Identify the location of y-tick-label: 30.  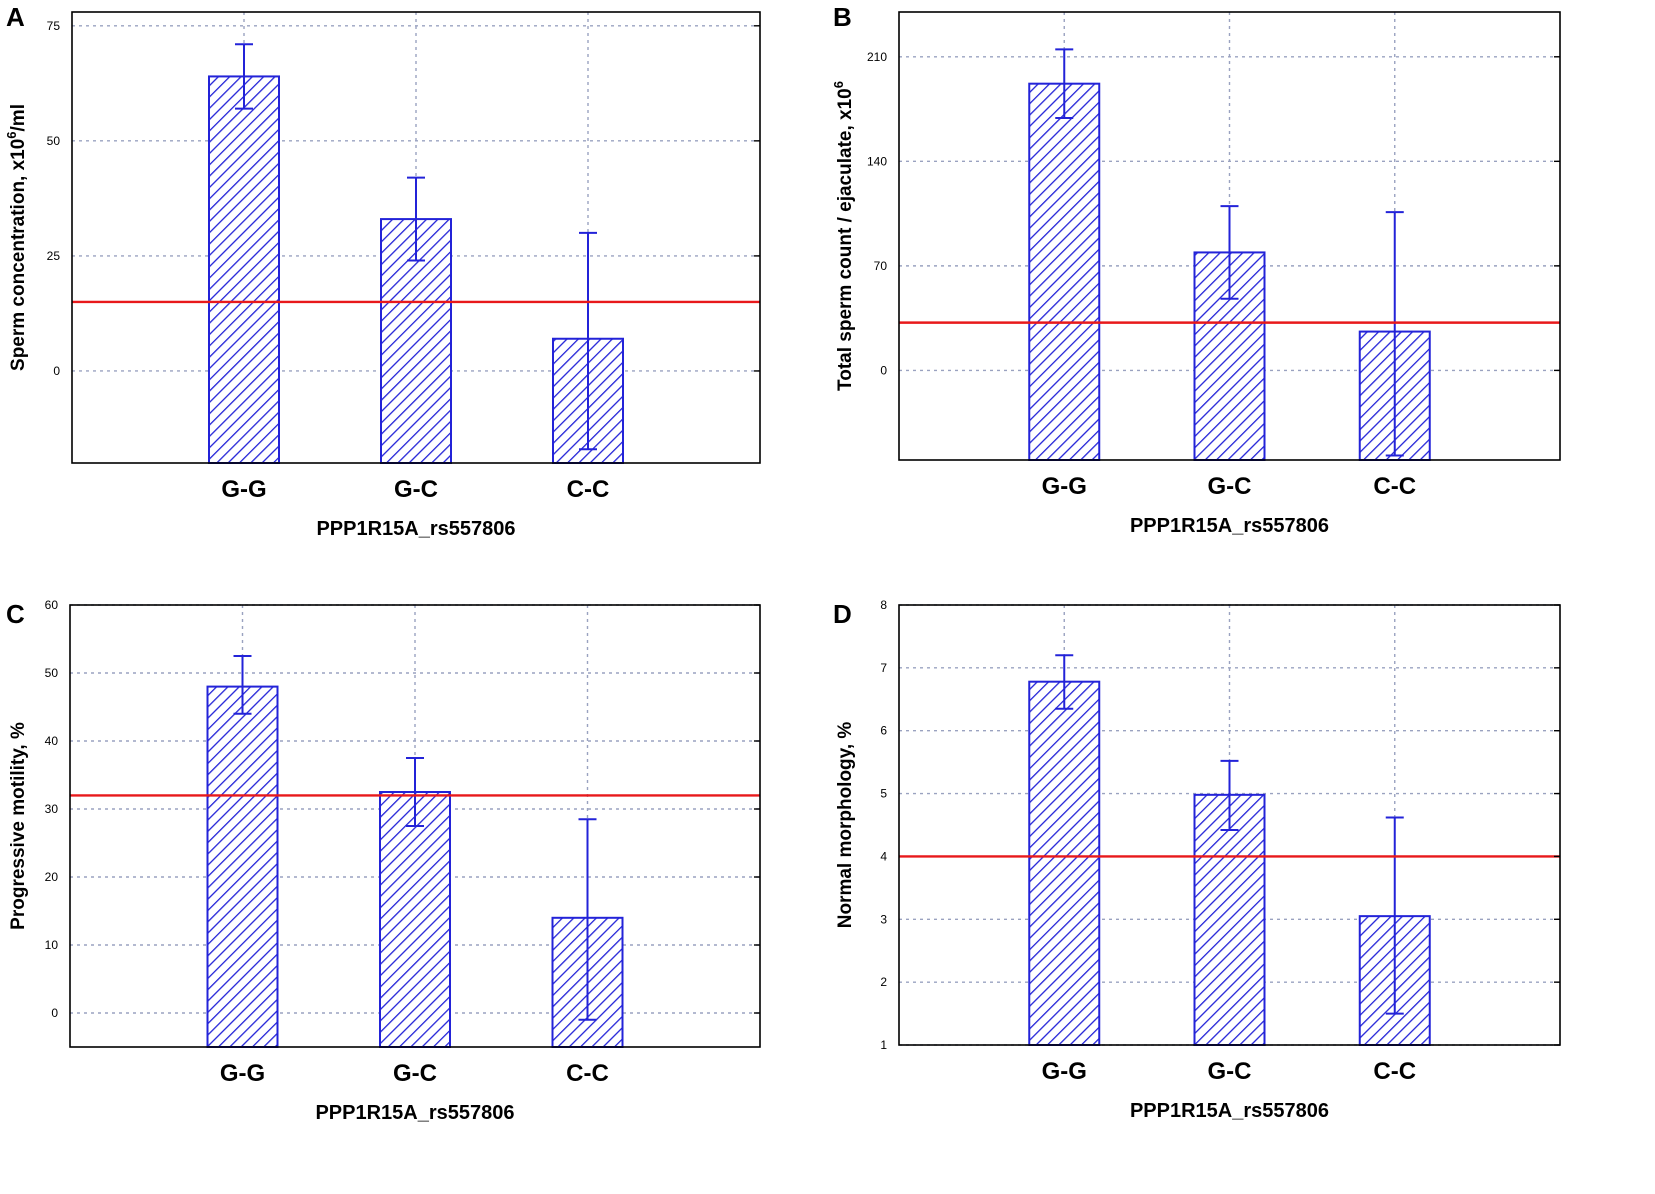
(52, 809).